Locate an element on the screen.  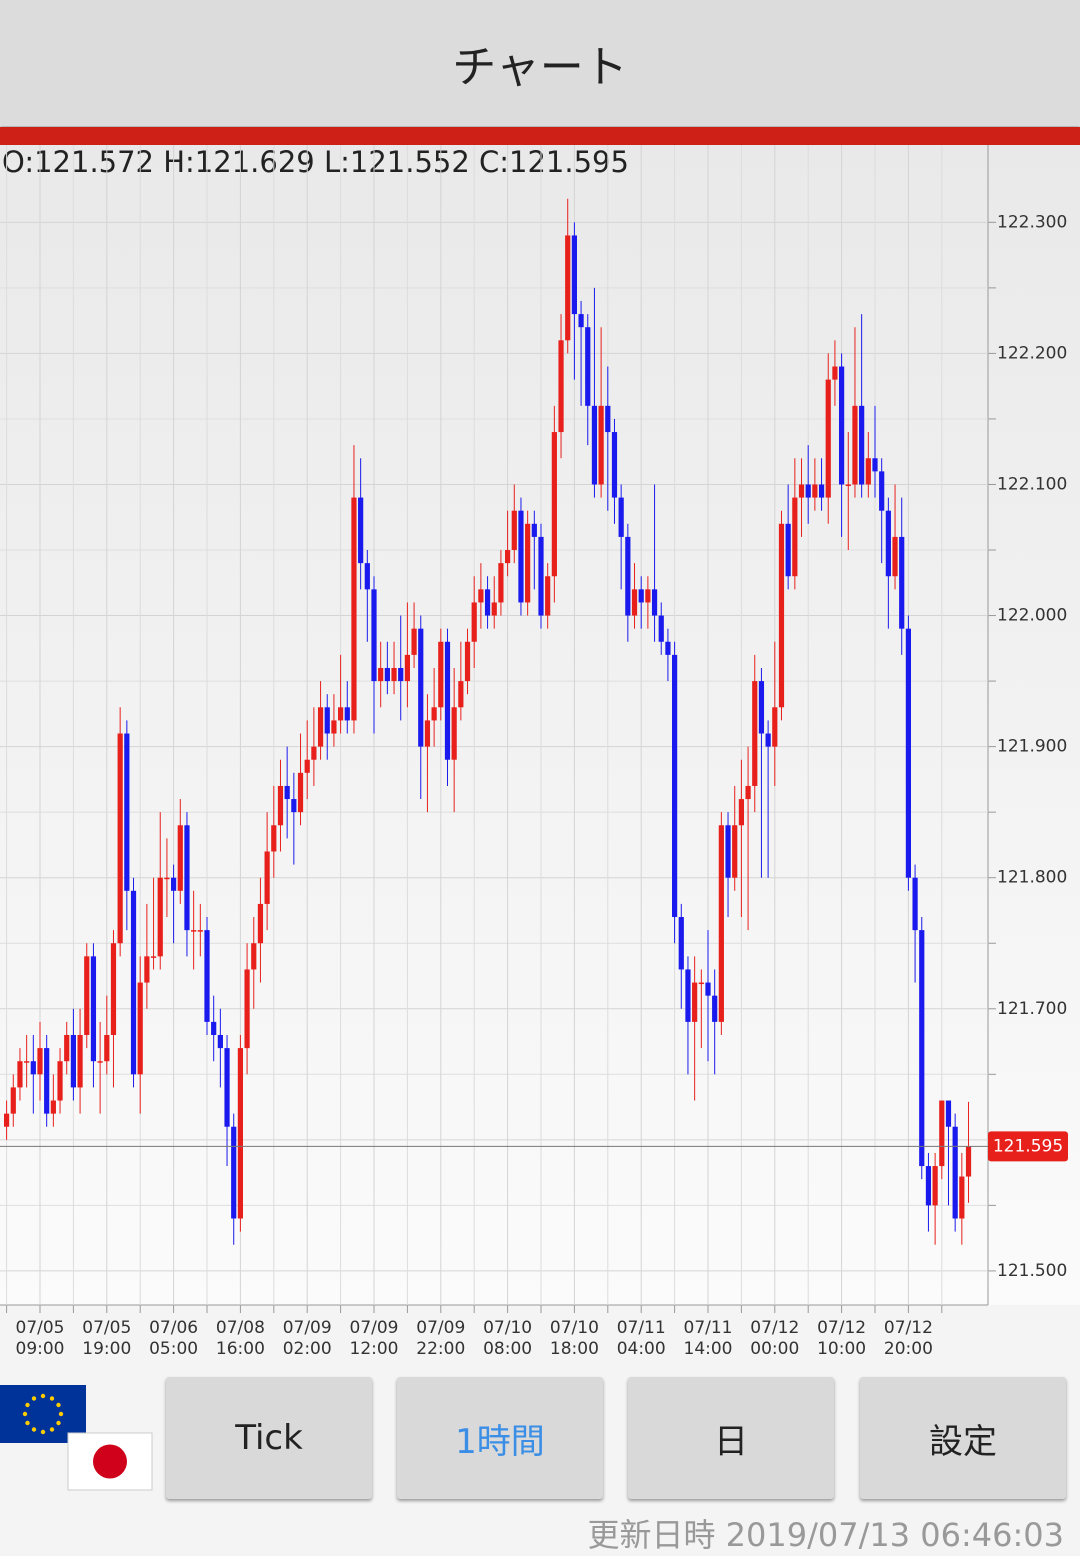
x-tick-label: 07/12 00:00 is located at coordinates (774, 1338).